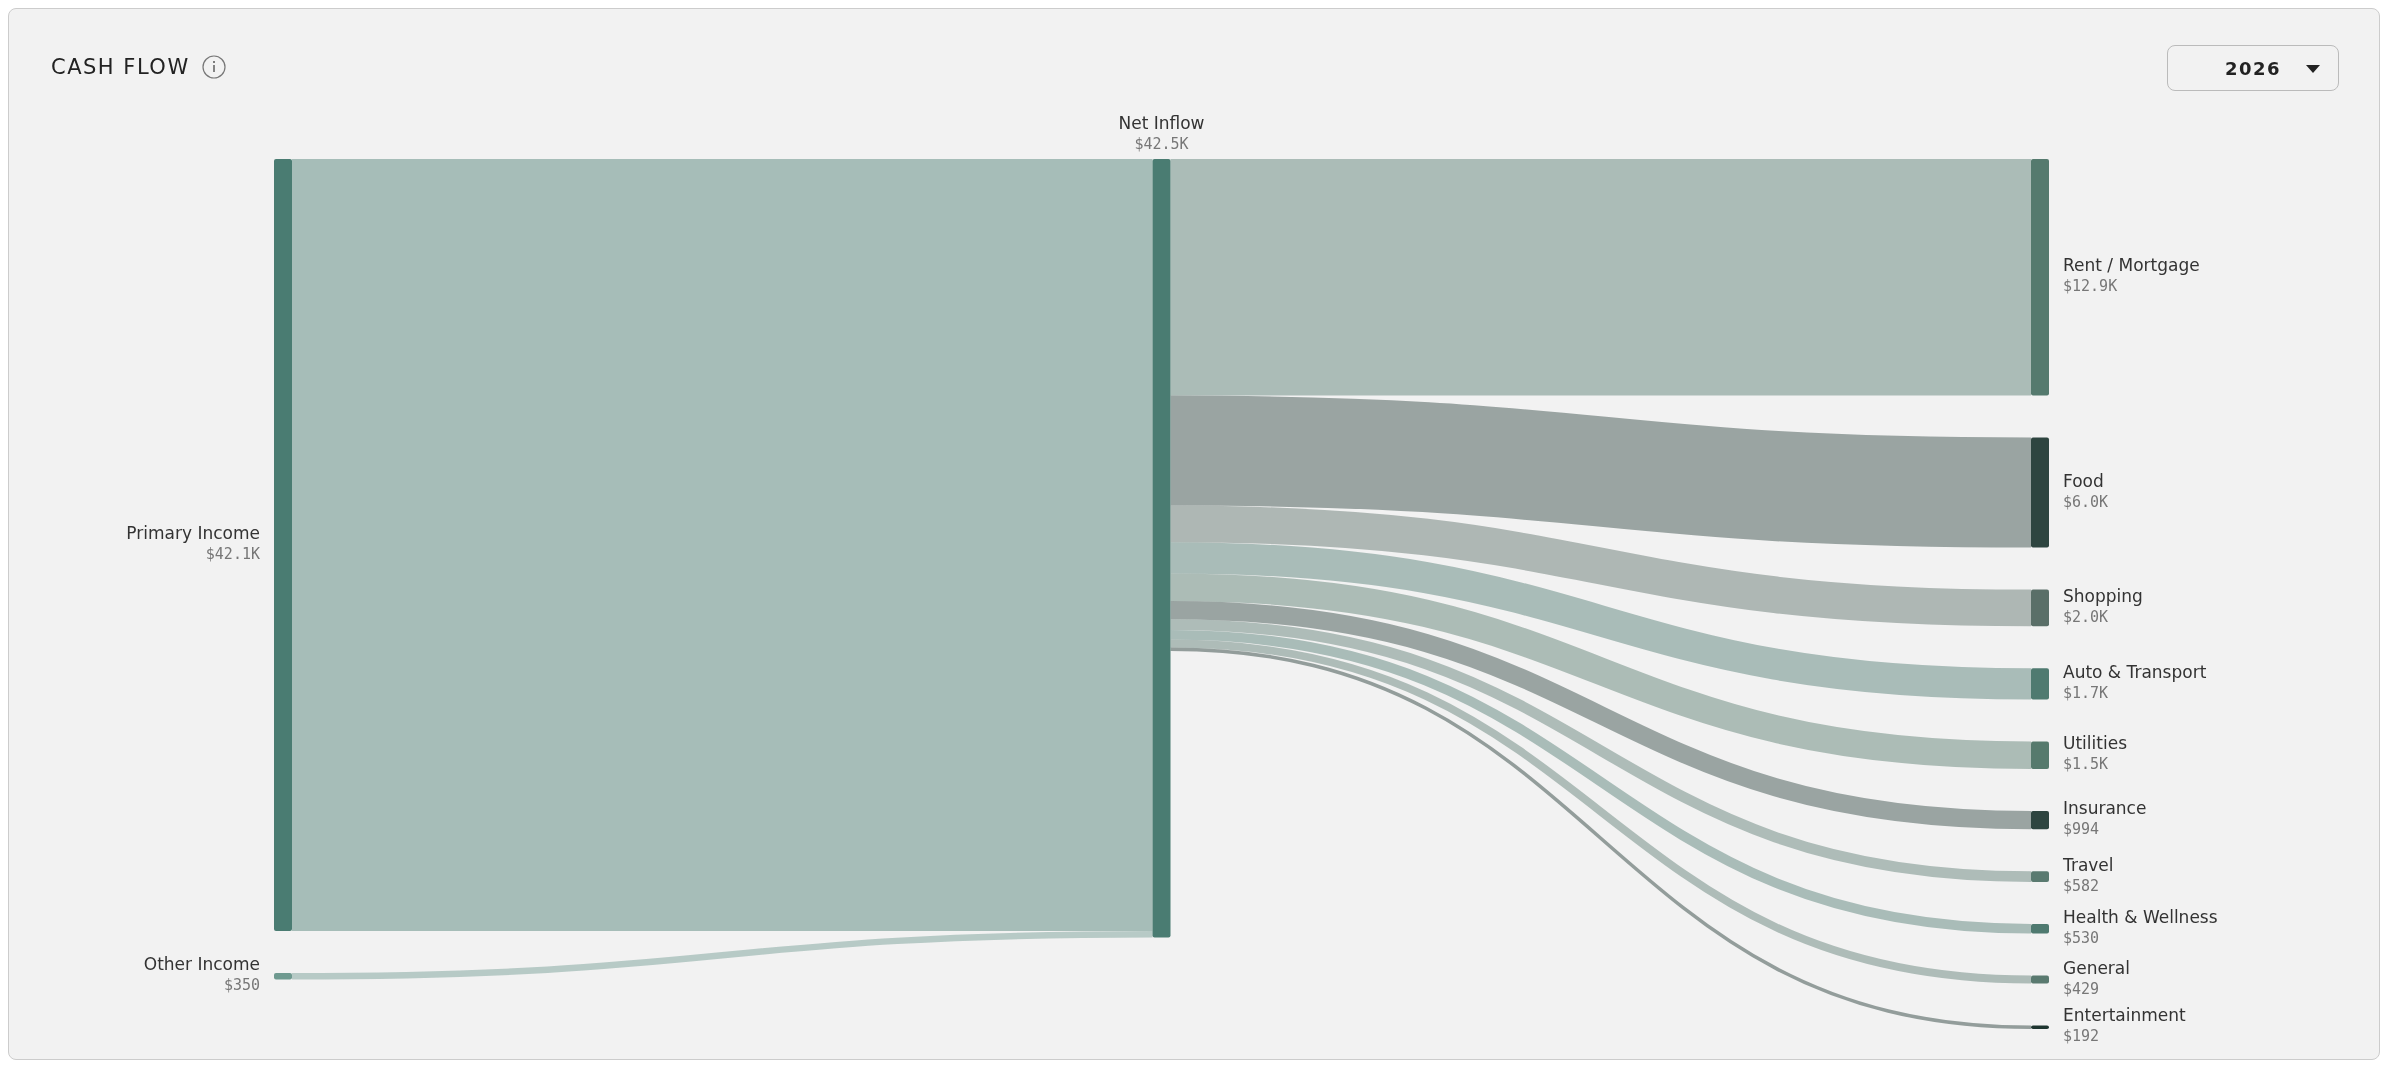  What do you see at coordinates (2096, 967) in the screenshot?
I see `category-label: General` at bounding box center [2096, 967].